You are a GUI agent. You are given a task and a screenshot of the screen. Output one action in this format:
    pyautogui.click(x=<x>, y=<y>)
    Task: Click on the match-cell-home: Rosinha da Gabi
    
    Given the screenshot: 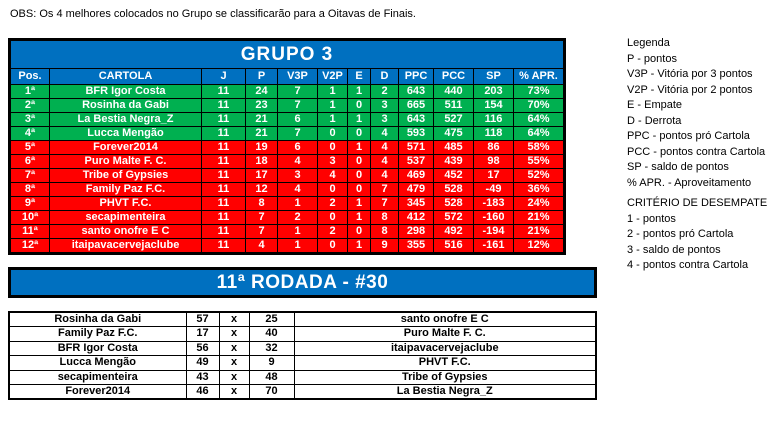 What is the action you would take?
    pyautogui.click(x=97, y=319)
    